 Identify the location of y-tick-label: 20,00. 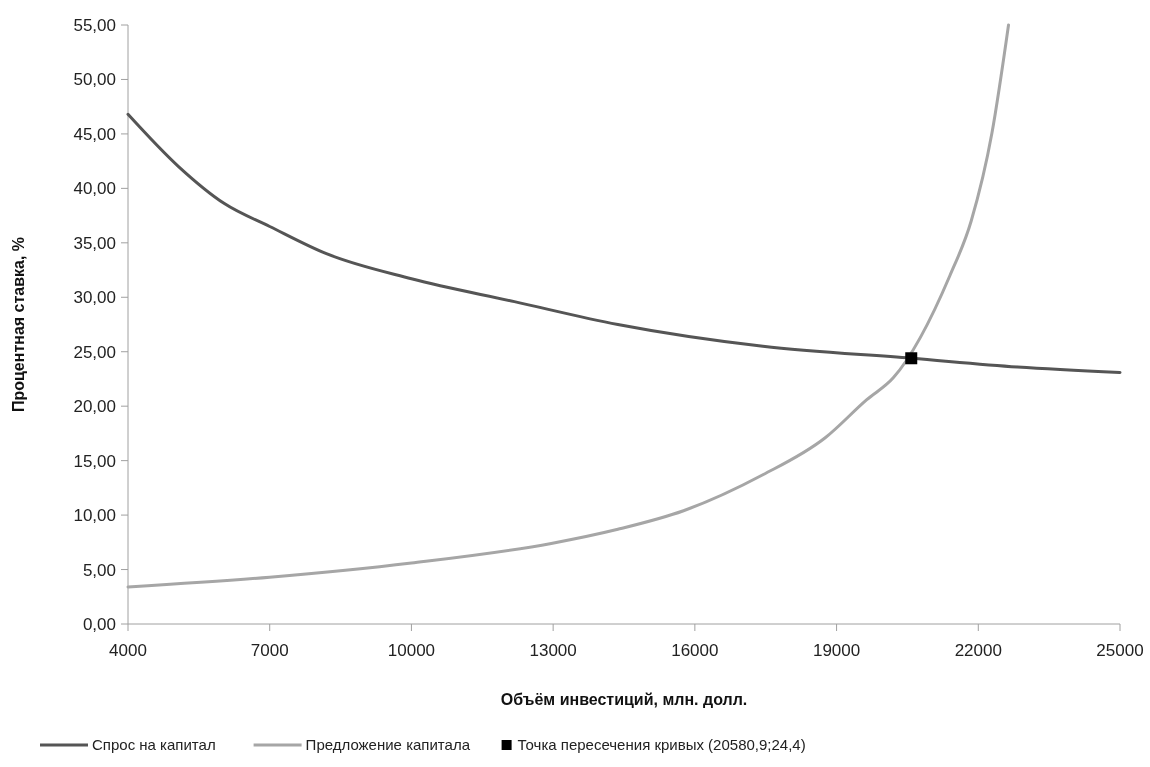
(94, 407).